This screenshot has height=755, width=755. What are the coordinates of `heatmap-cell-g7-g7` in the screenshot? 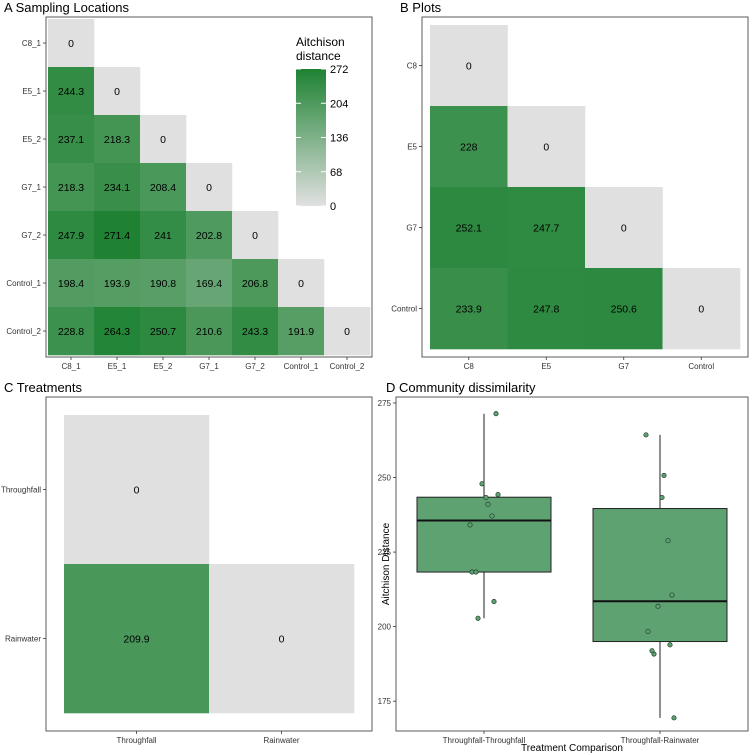 It's located at (624, 228).